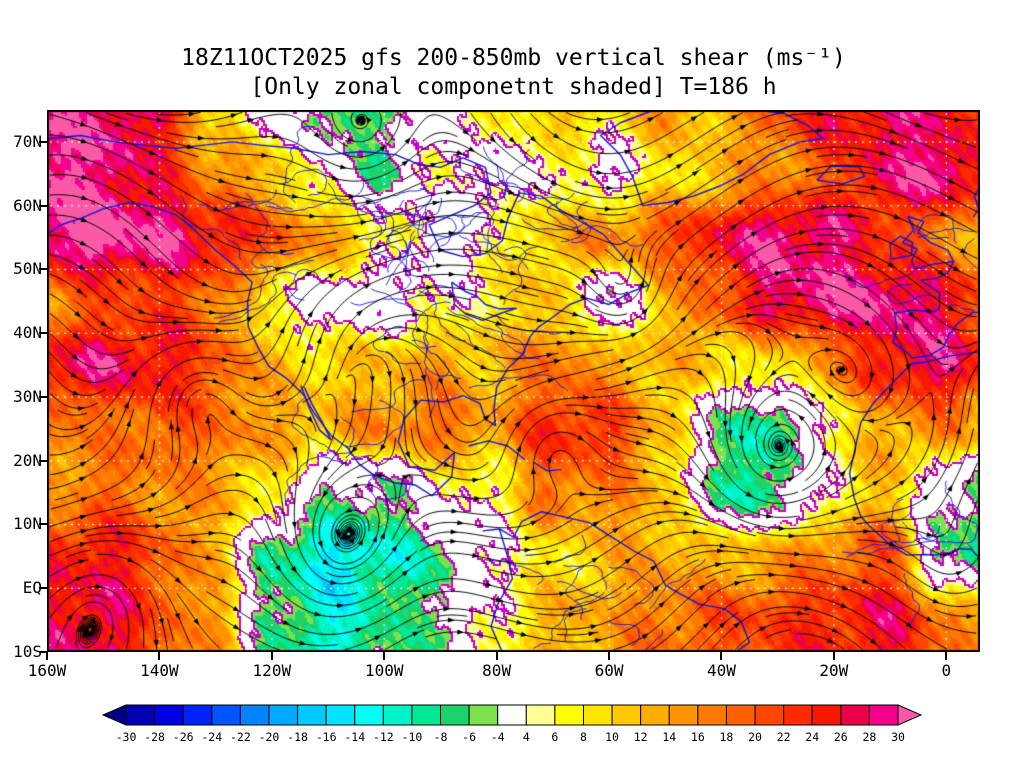  I want to click on y-axis-label: EQ, so click(32, 588).